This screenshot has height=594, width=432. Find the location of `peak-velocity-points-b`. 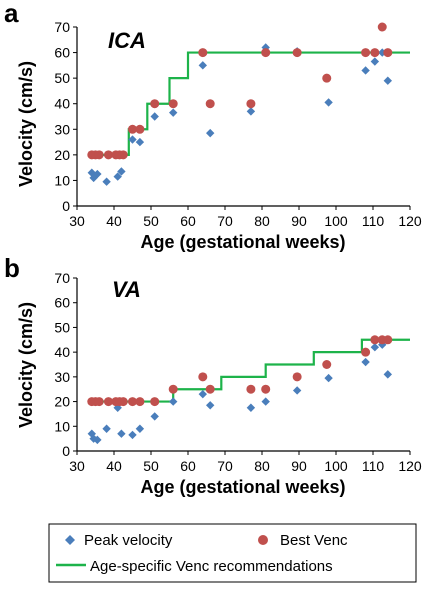

peak-velocity-points-b is located at coordinates (239, 392).